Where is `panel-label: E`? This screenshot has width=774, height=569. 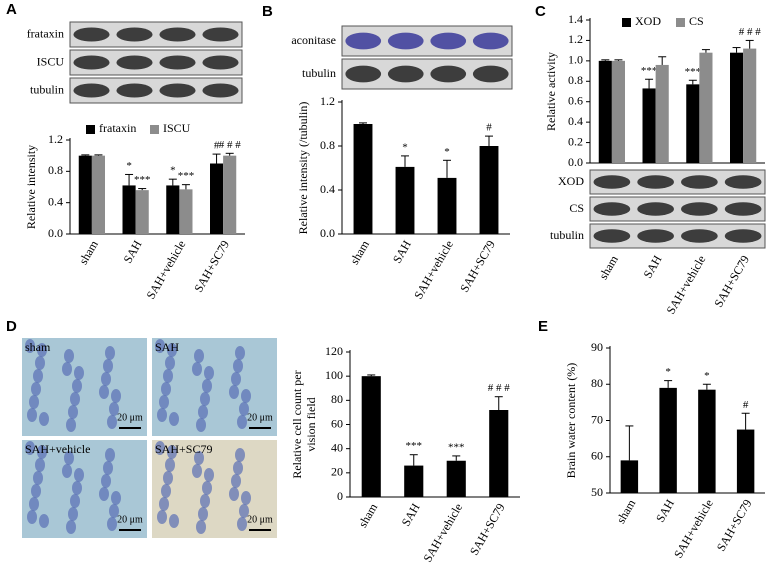 panel-label: E is located at coordinates (543, 326).